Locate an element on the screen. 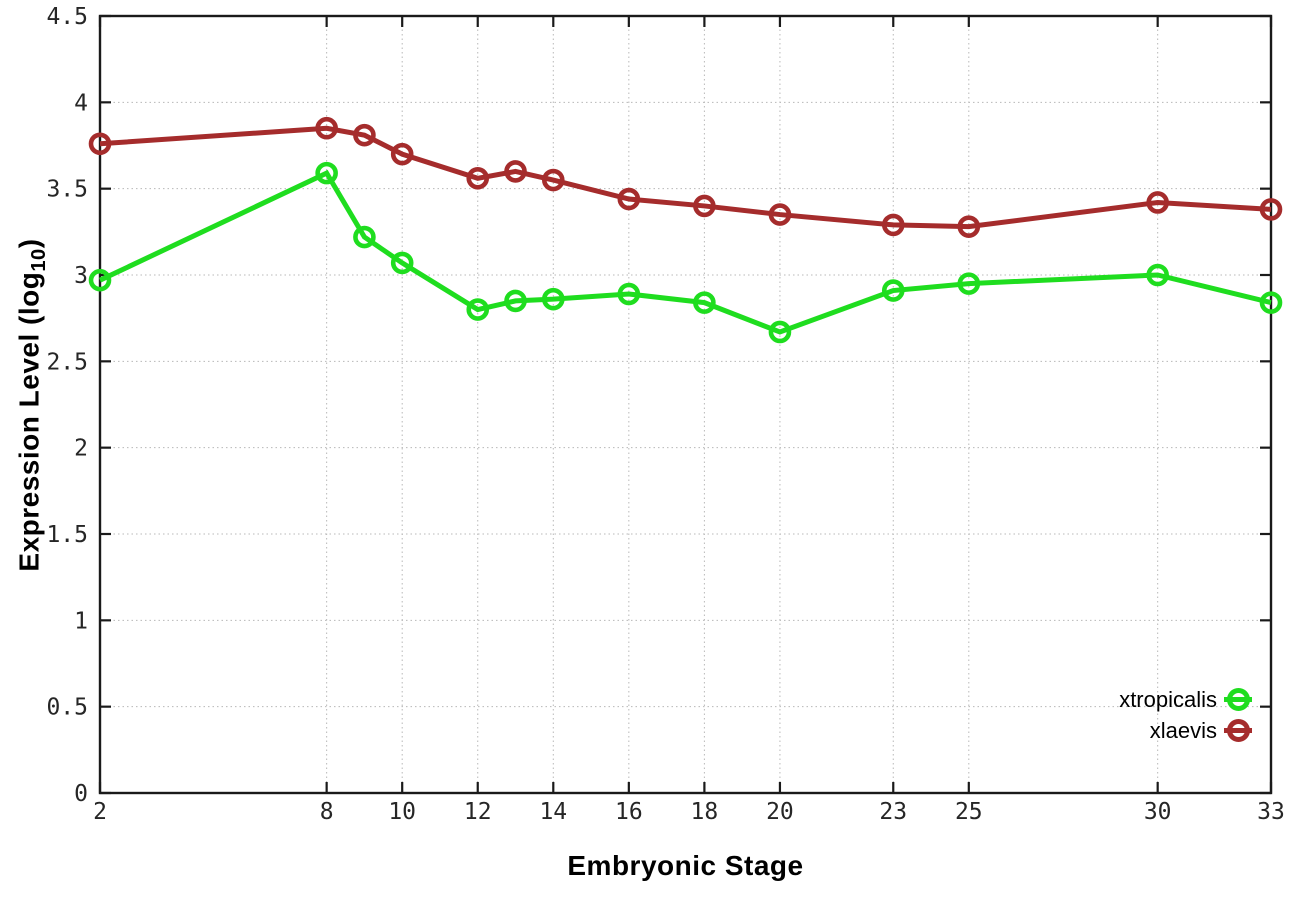 This screenshot has height=907, width=1296. legend-marker-xlaevis is located at coordinates (1238, 731).